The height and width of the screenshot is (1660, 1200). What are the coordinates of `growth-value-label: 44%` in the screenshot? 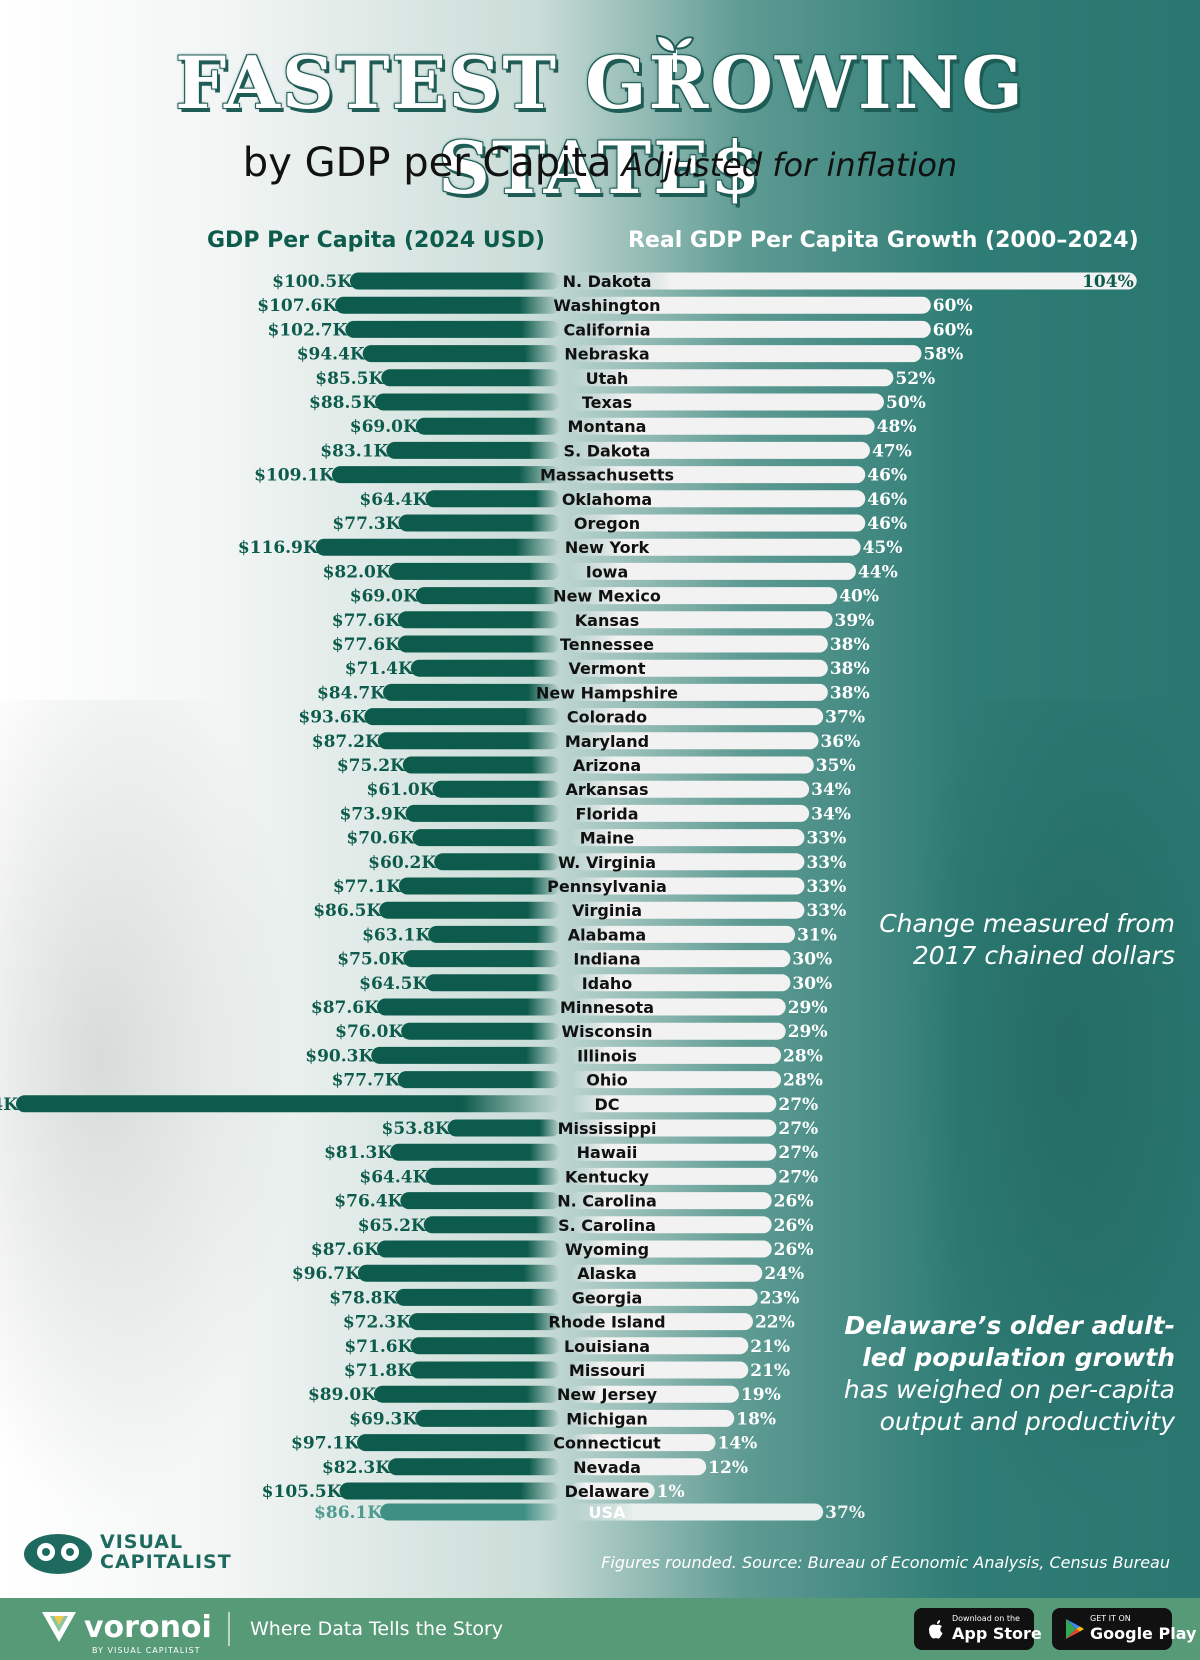 It's located at (878, 572).